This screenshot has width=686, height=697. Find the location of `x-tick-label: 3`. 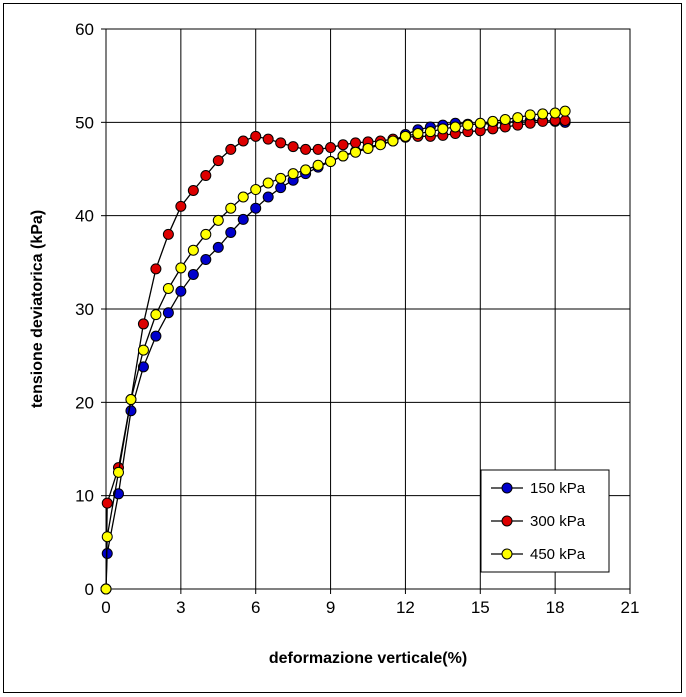

x-tick-label: 3 is located at coordinates (180, 607).